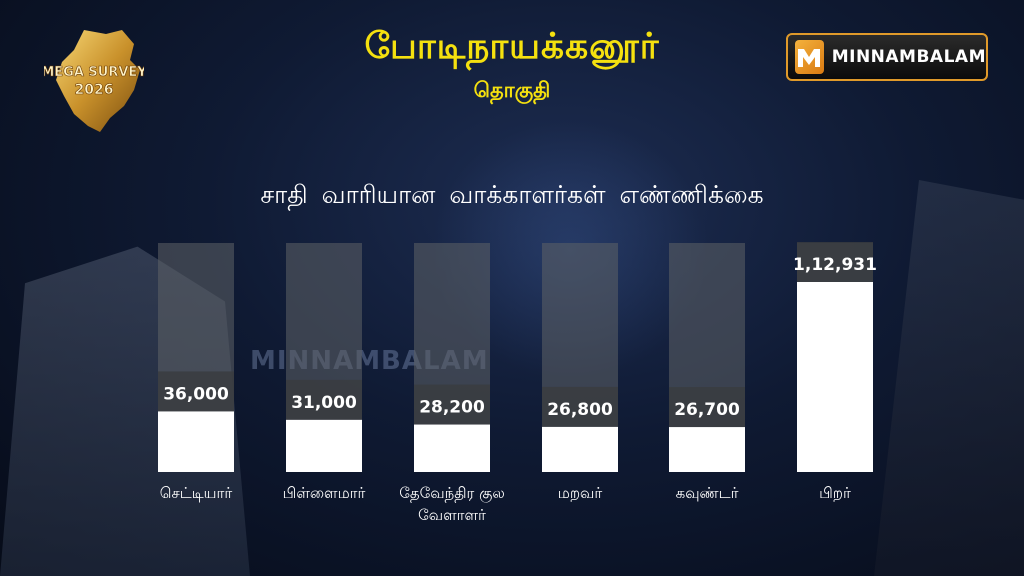 The image size is (1024, 576). Describe the element at coordinates (908, 57) in the screenshot. I see `brand-name: MINNAMBALAM` at that location.